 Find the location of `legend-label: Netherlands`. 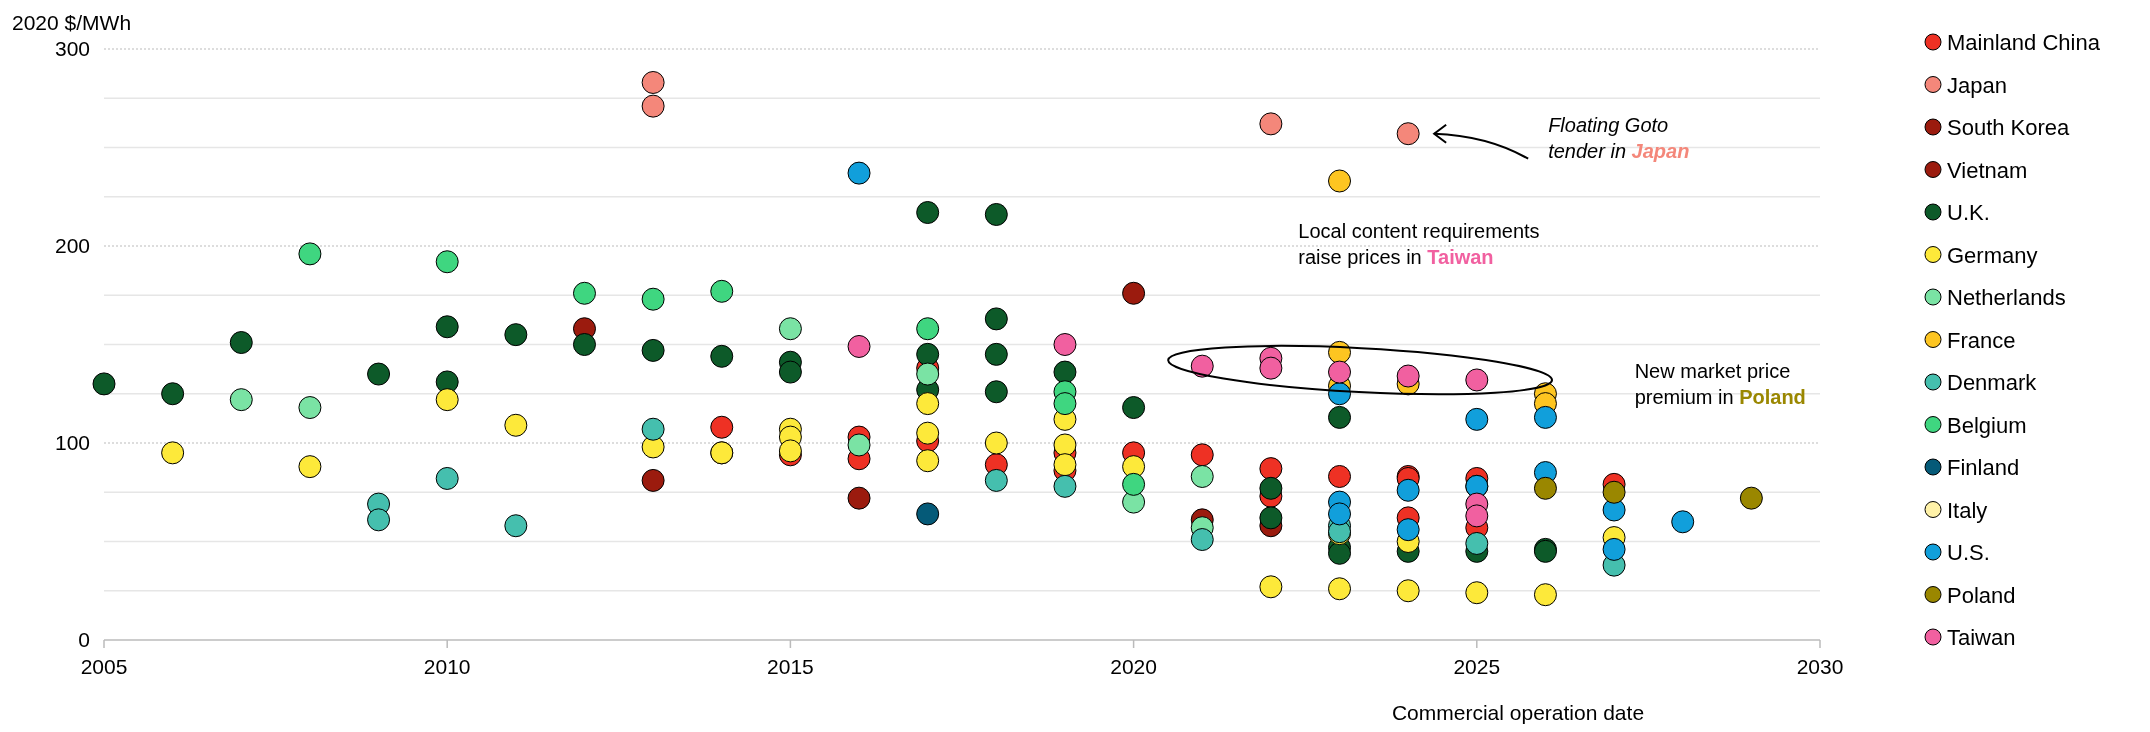

legend-label: Netherlands is located at coordinates (2006, 297).